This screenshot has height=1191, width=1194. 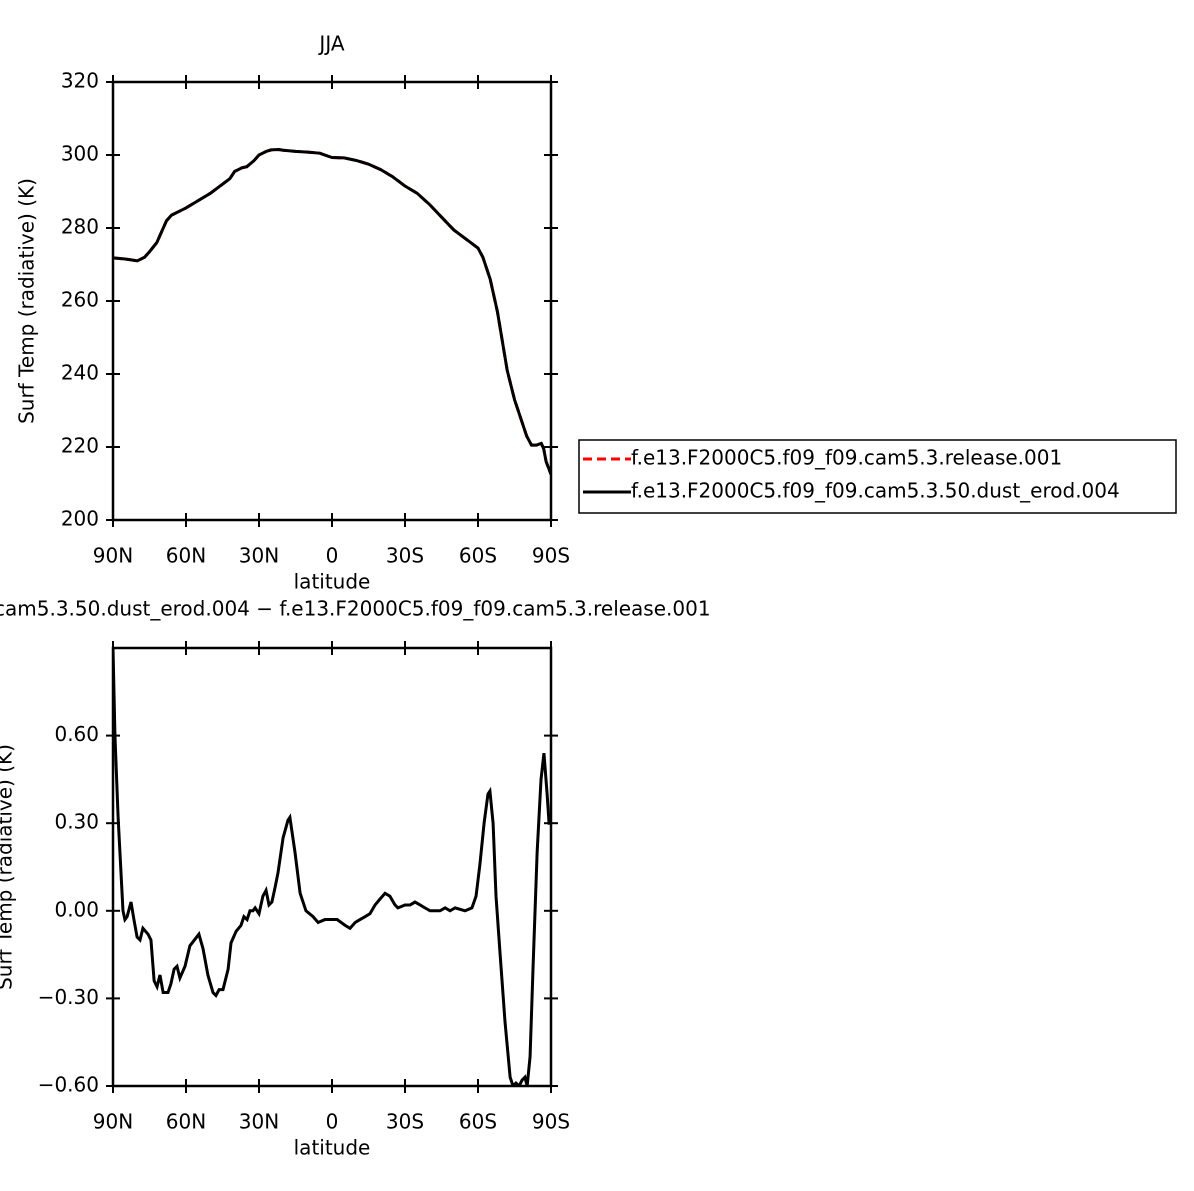 I want to click on y-tick-label: 280, so click(x=80, y=227).